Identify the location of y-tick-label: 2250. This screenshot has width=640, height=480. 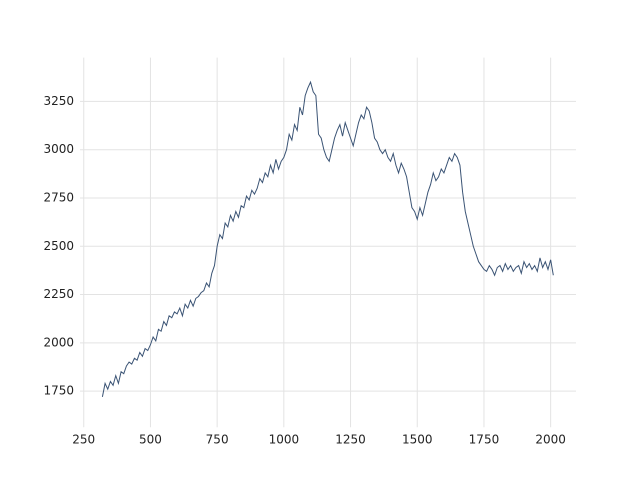
(58, 294).